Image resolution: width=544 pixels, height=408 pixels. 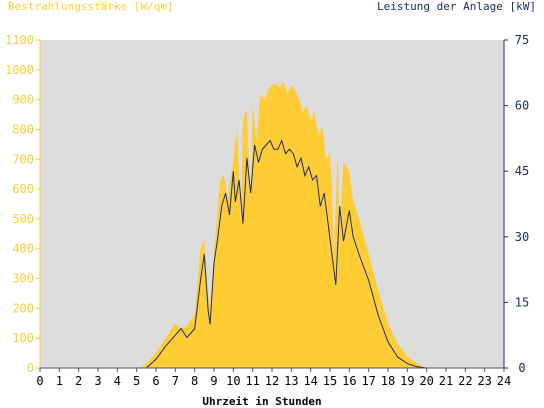 I want to click on x-tick-label: 21, so click(x=446, y=381).